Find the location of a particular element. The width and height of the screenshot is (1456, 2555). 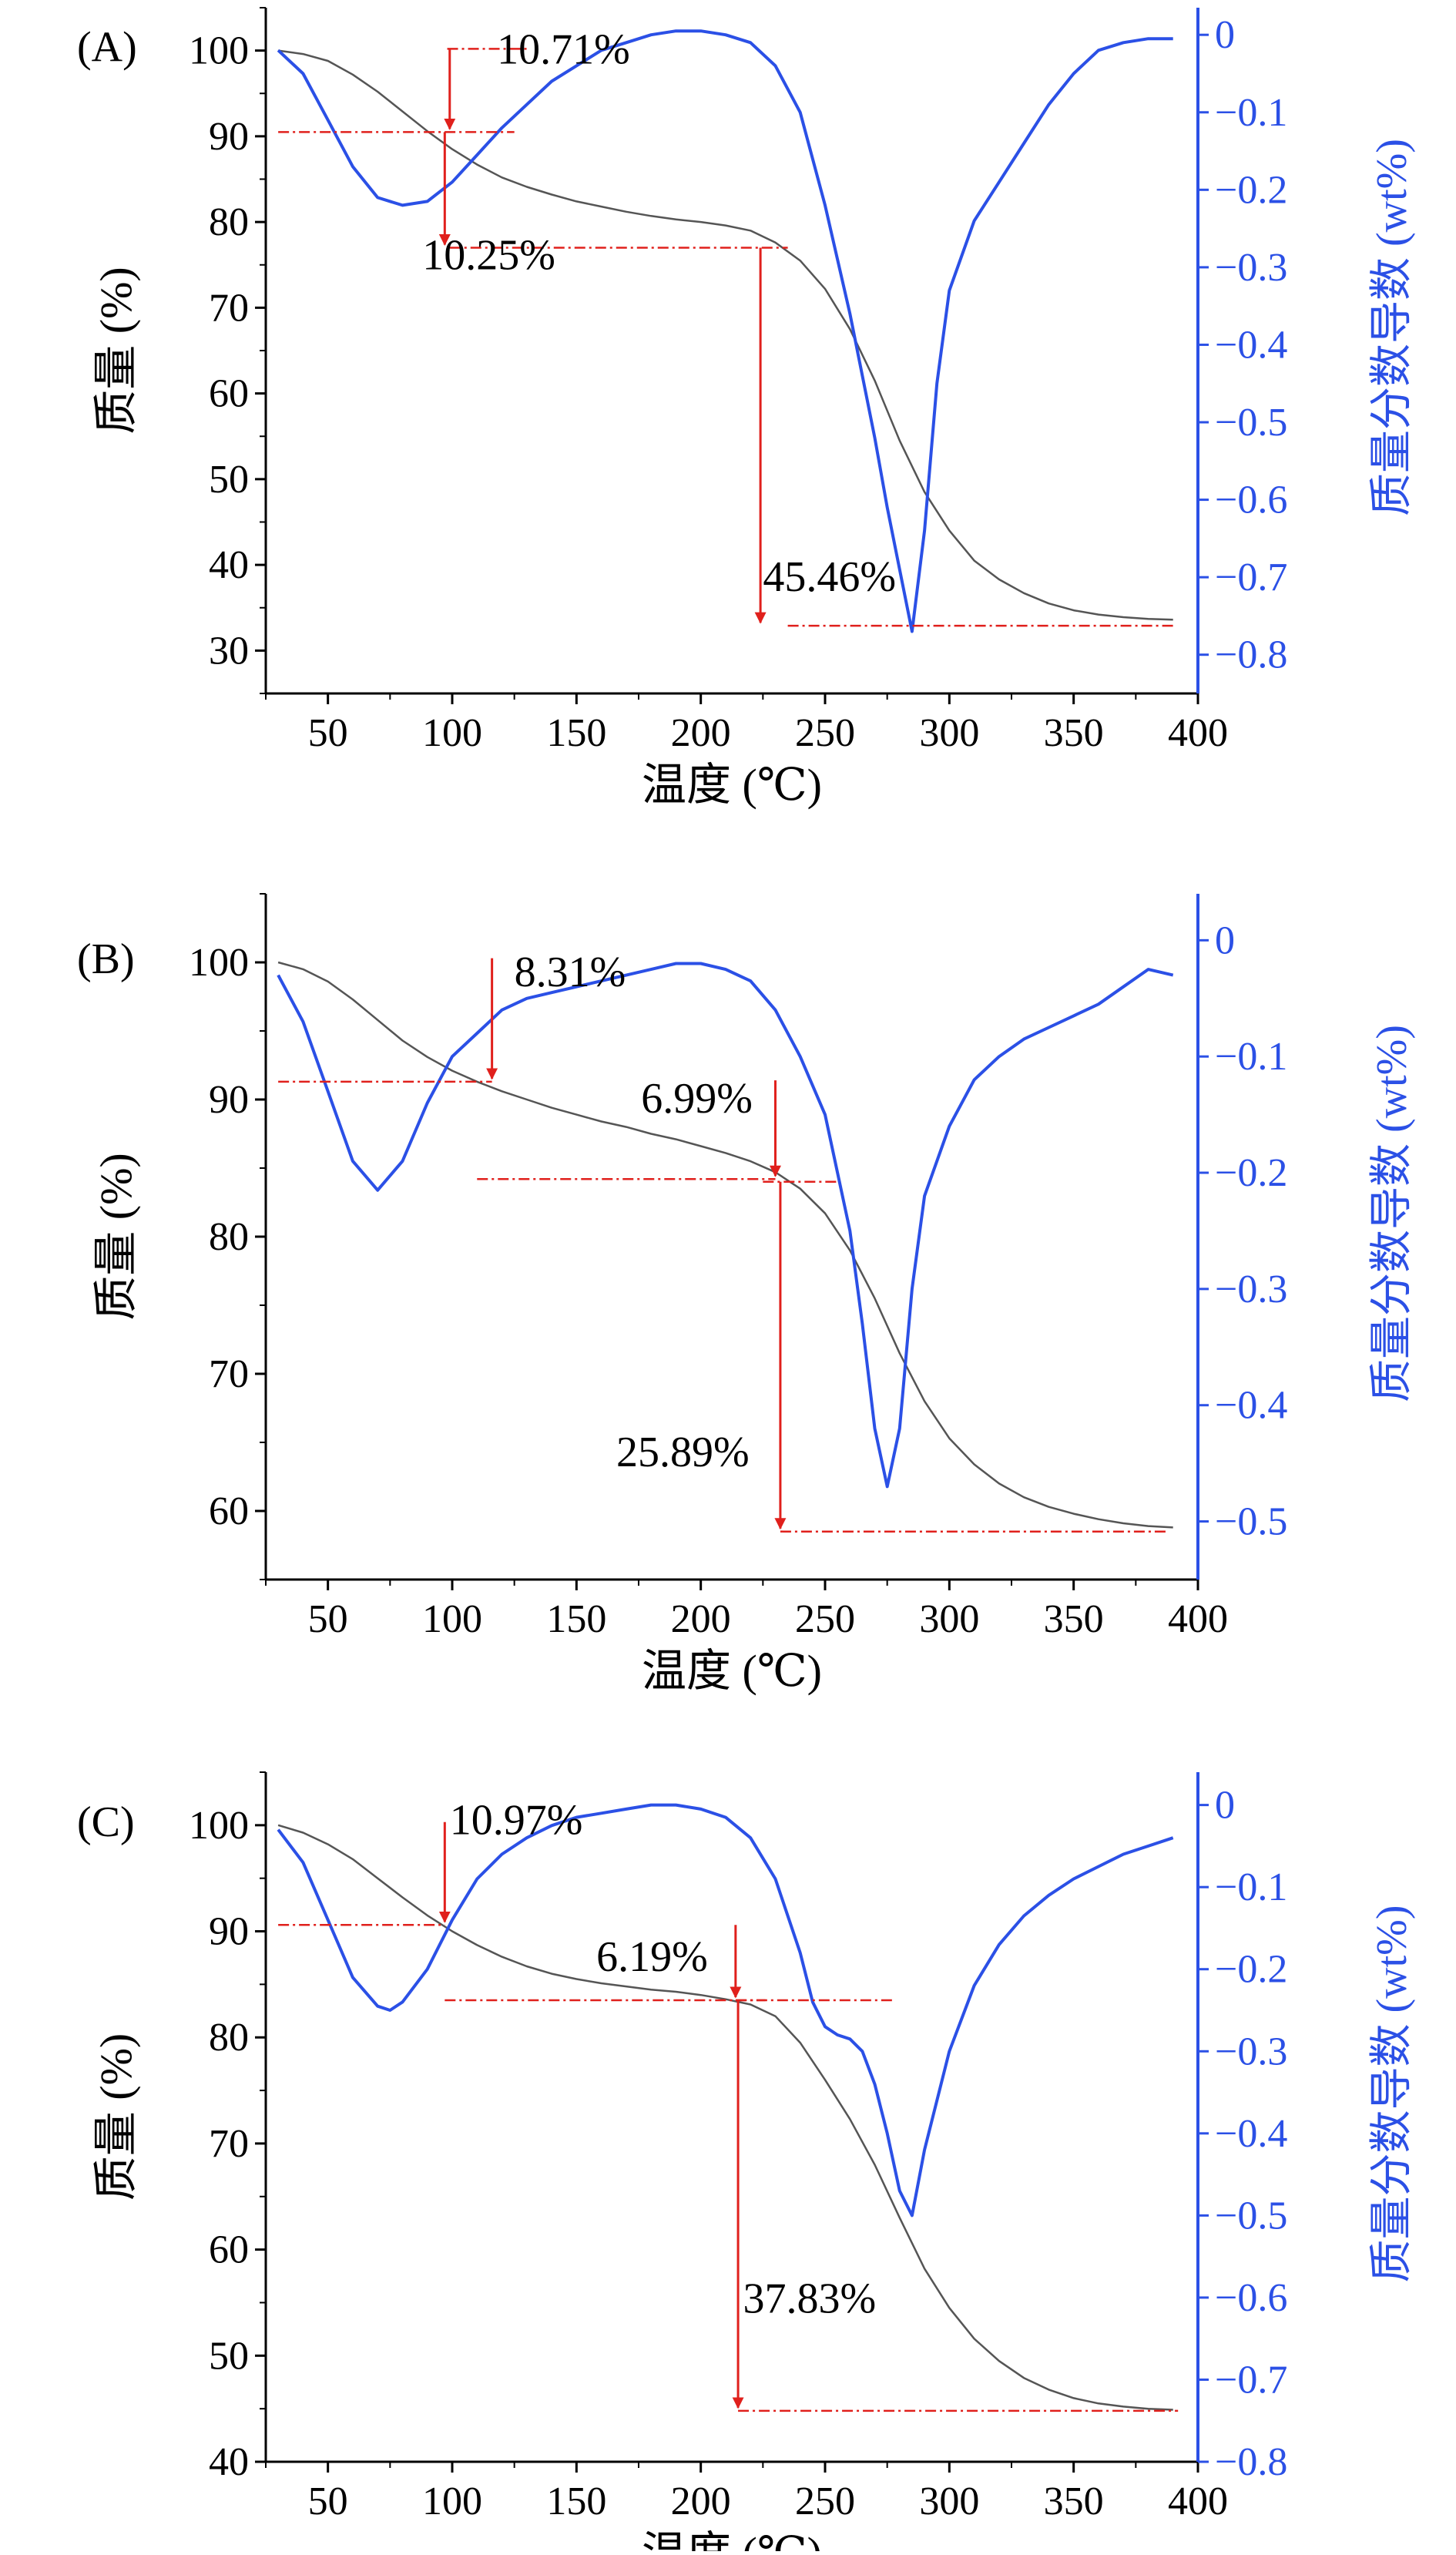

mass-loss-label: 10.71% is located at coordinates (563, 50).